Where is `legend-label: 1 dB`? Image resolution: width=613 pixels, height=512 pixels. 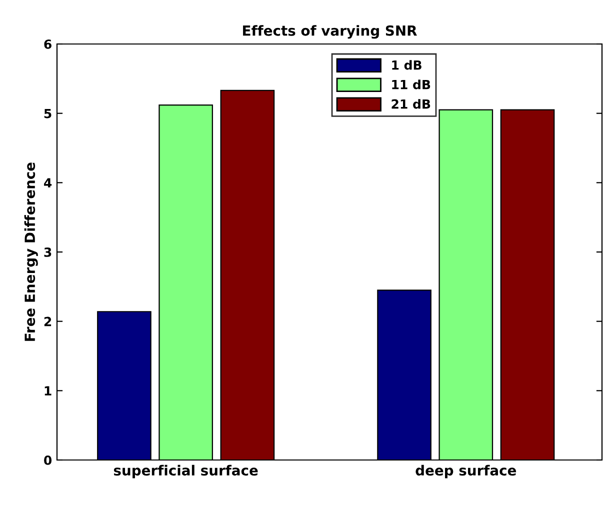 legend-label: 1 dB is located at coordinates (407, 65).